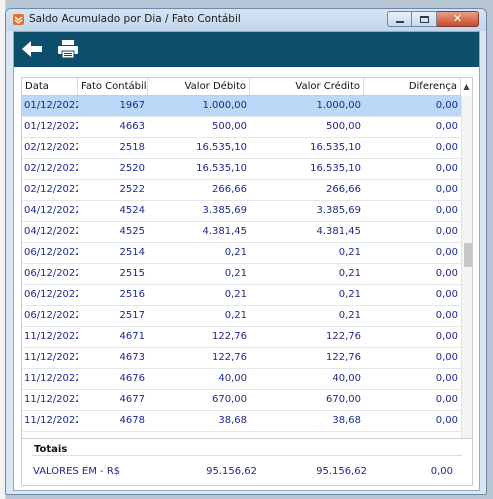 The width and height of the screenshot is (493, 499). Describe the element at coordinates (468, 255) in the screenshot. I see `scrollbar-thumb` at that location.